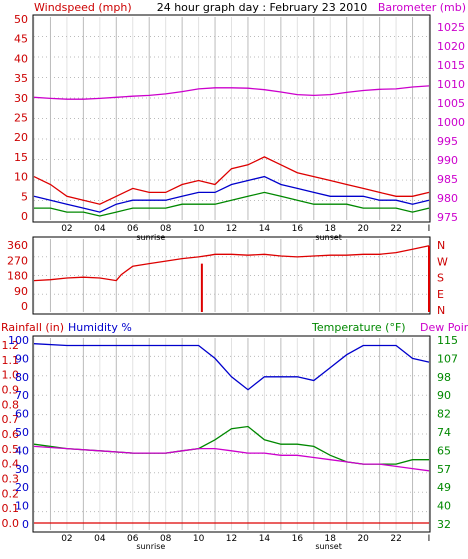 The height and width of the screenshot is (559, 468). Describe the element at coordinates (11, 449) in the screenshot. I see `rainfall-tick-label: 0.5` at that location.